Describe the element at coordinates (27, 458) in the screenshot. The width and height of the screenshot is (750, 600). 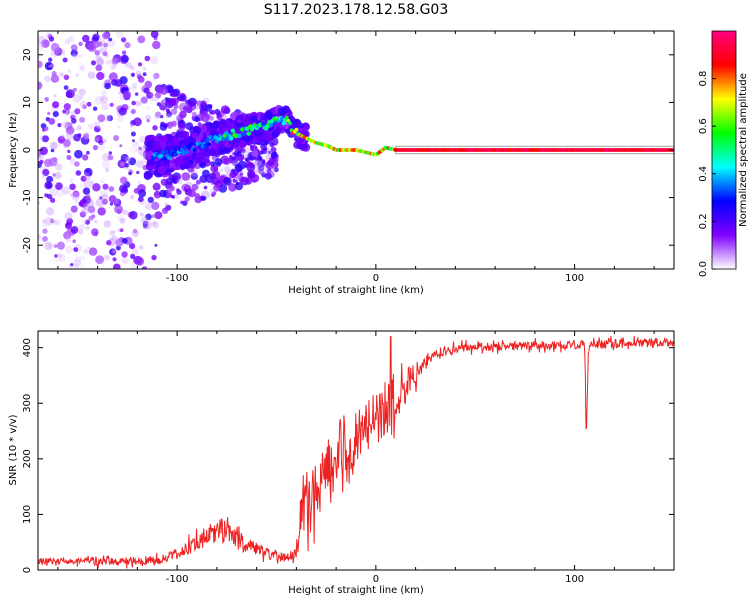
I see `y-tick-label: 200` at that location.